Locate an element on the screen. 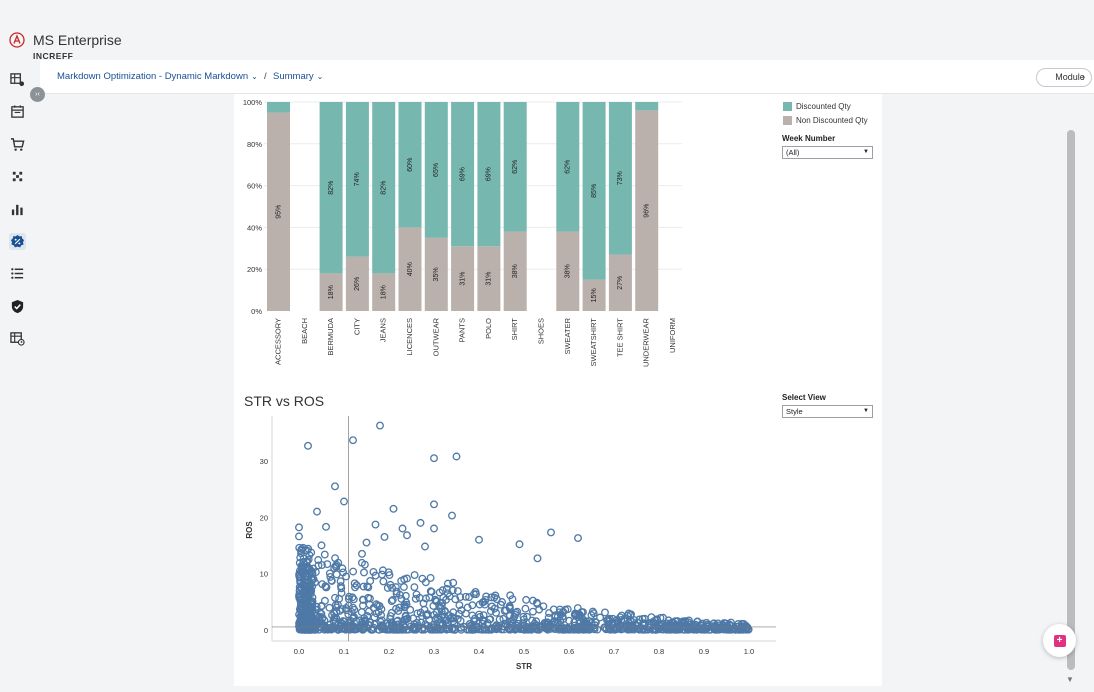  bar-category-label: CITY is located at coordinates (356, 326).